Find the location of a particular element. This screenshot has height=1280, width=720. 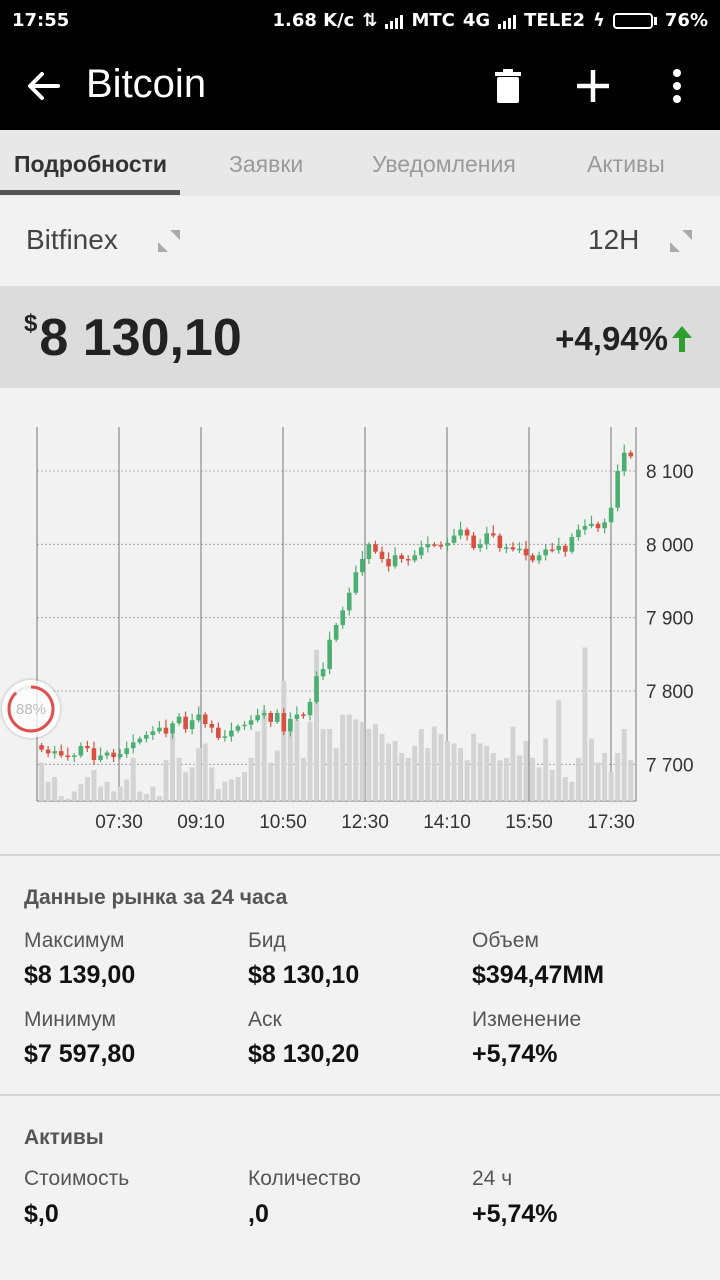

network-type: 4G is located at coordinates (476, 20).